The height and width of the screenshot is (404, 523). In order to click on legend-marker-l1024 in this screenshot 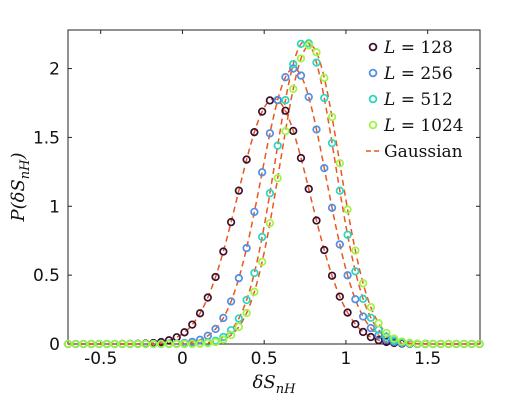, I will do `click(373, 125)`.